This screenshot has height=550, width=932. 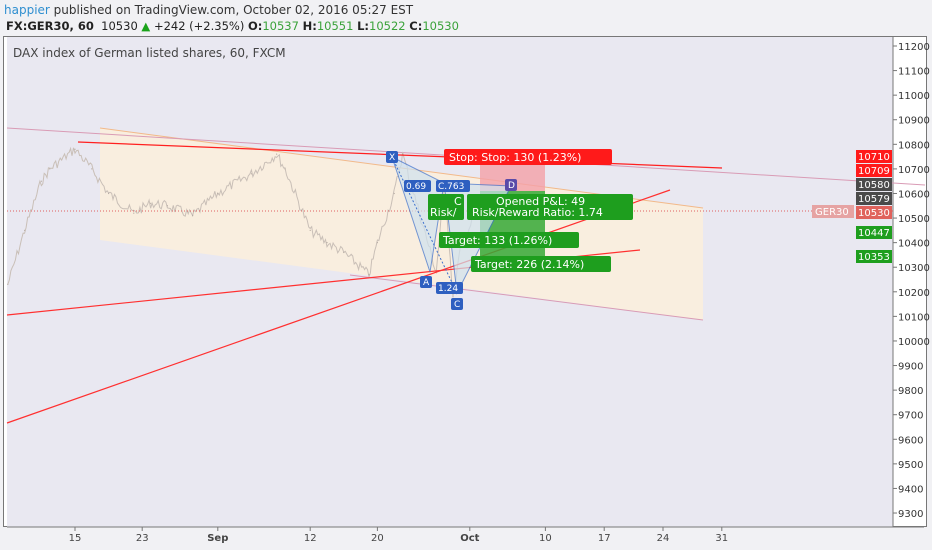 I want to click on y-tick-label: 10400, so click(x=914, y=244).